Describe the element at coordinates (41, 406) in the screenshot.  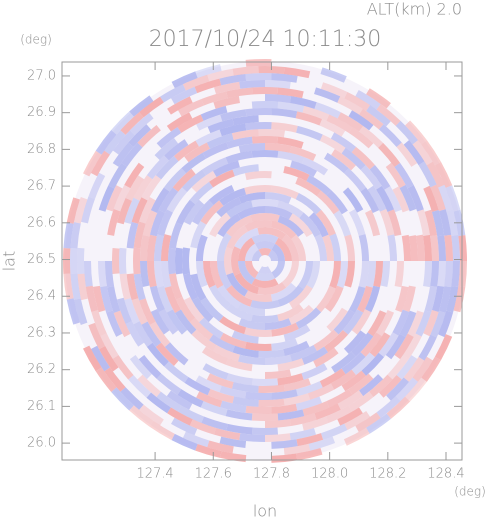
I see `y-tick-label: 26.1` at that location.